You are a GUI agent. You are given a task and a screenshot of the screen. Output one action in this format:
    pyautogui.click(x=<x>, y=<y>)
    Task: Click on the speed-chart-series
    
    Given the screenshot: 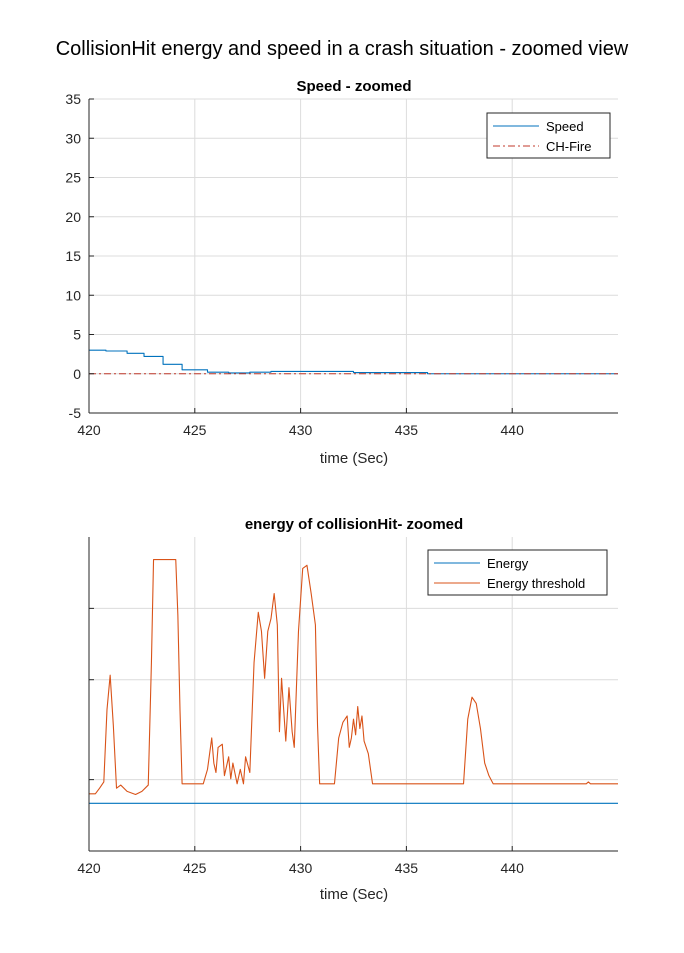 What is the action you would take?
    pyautogui.click(x=353, y=362)
    